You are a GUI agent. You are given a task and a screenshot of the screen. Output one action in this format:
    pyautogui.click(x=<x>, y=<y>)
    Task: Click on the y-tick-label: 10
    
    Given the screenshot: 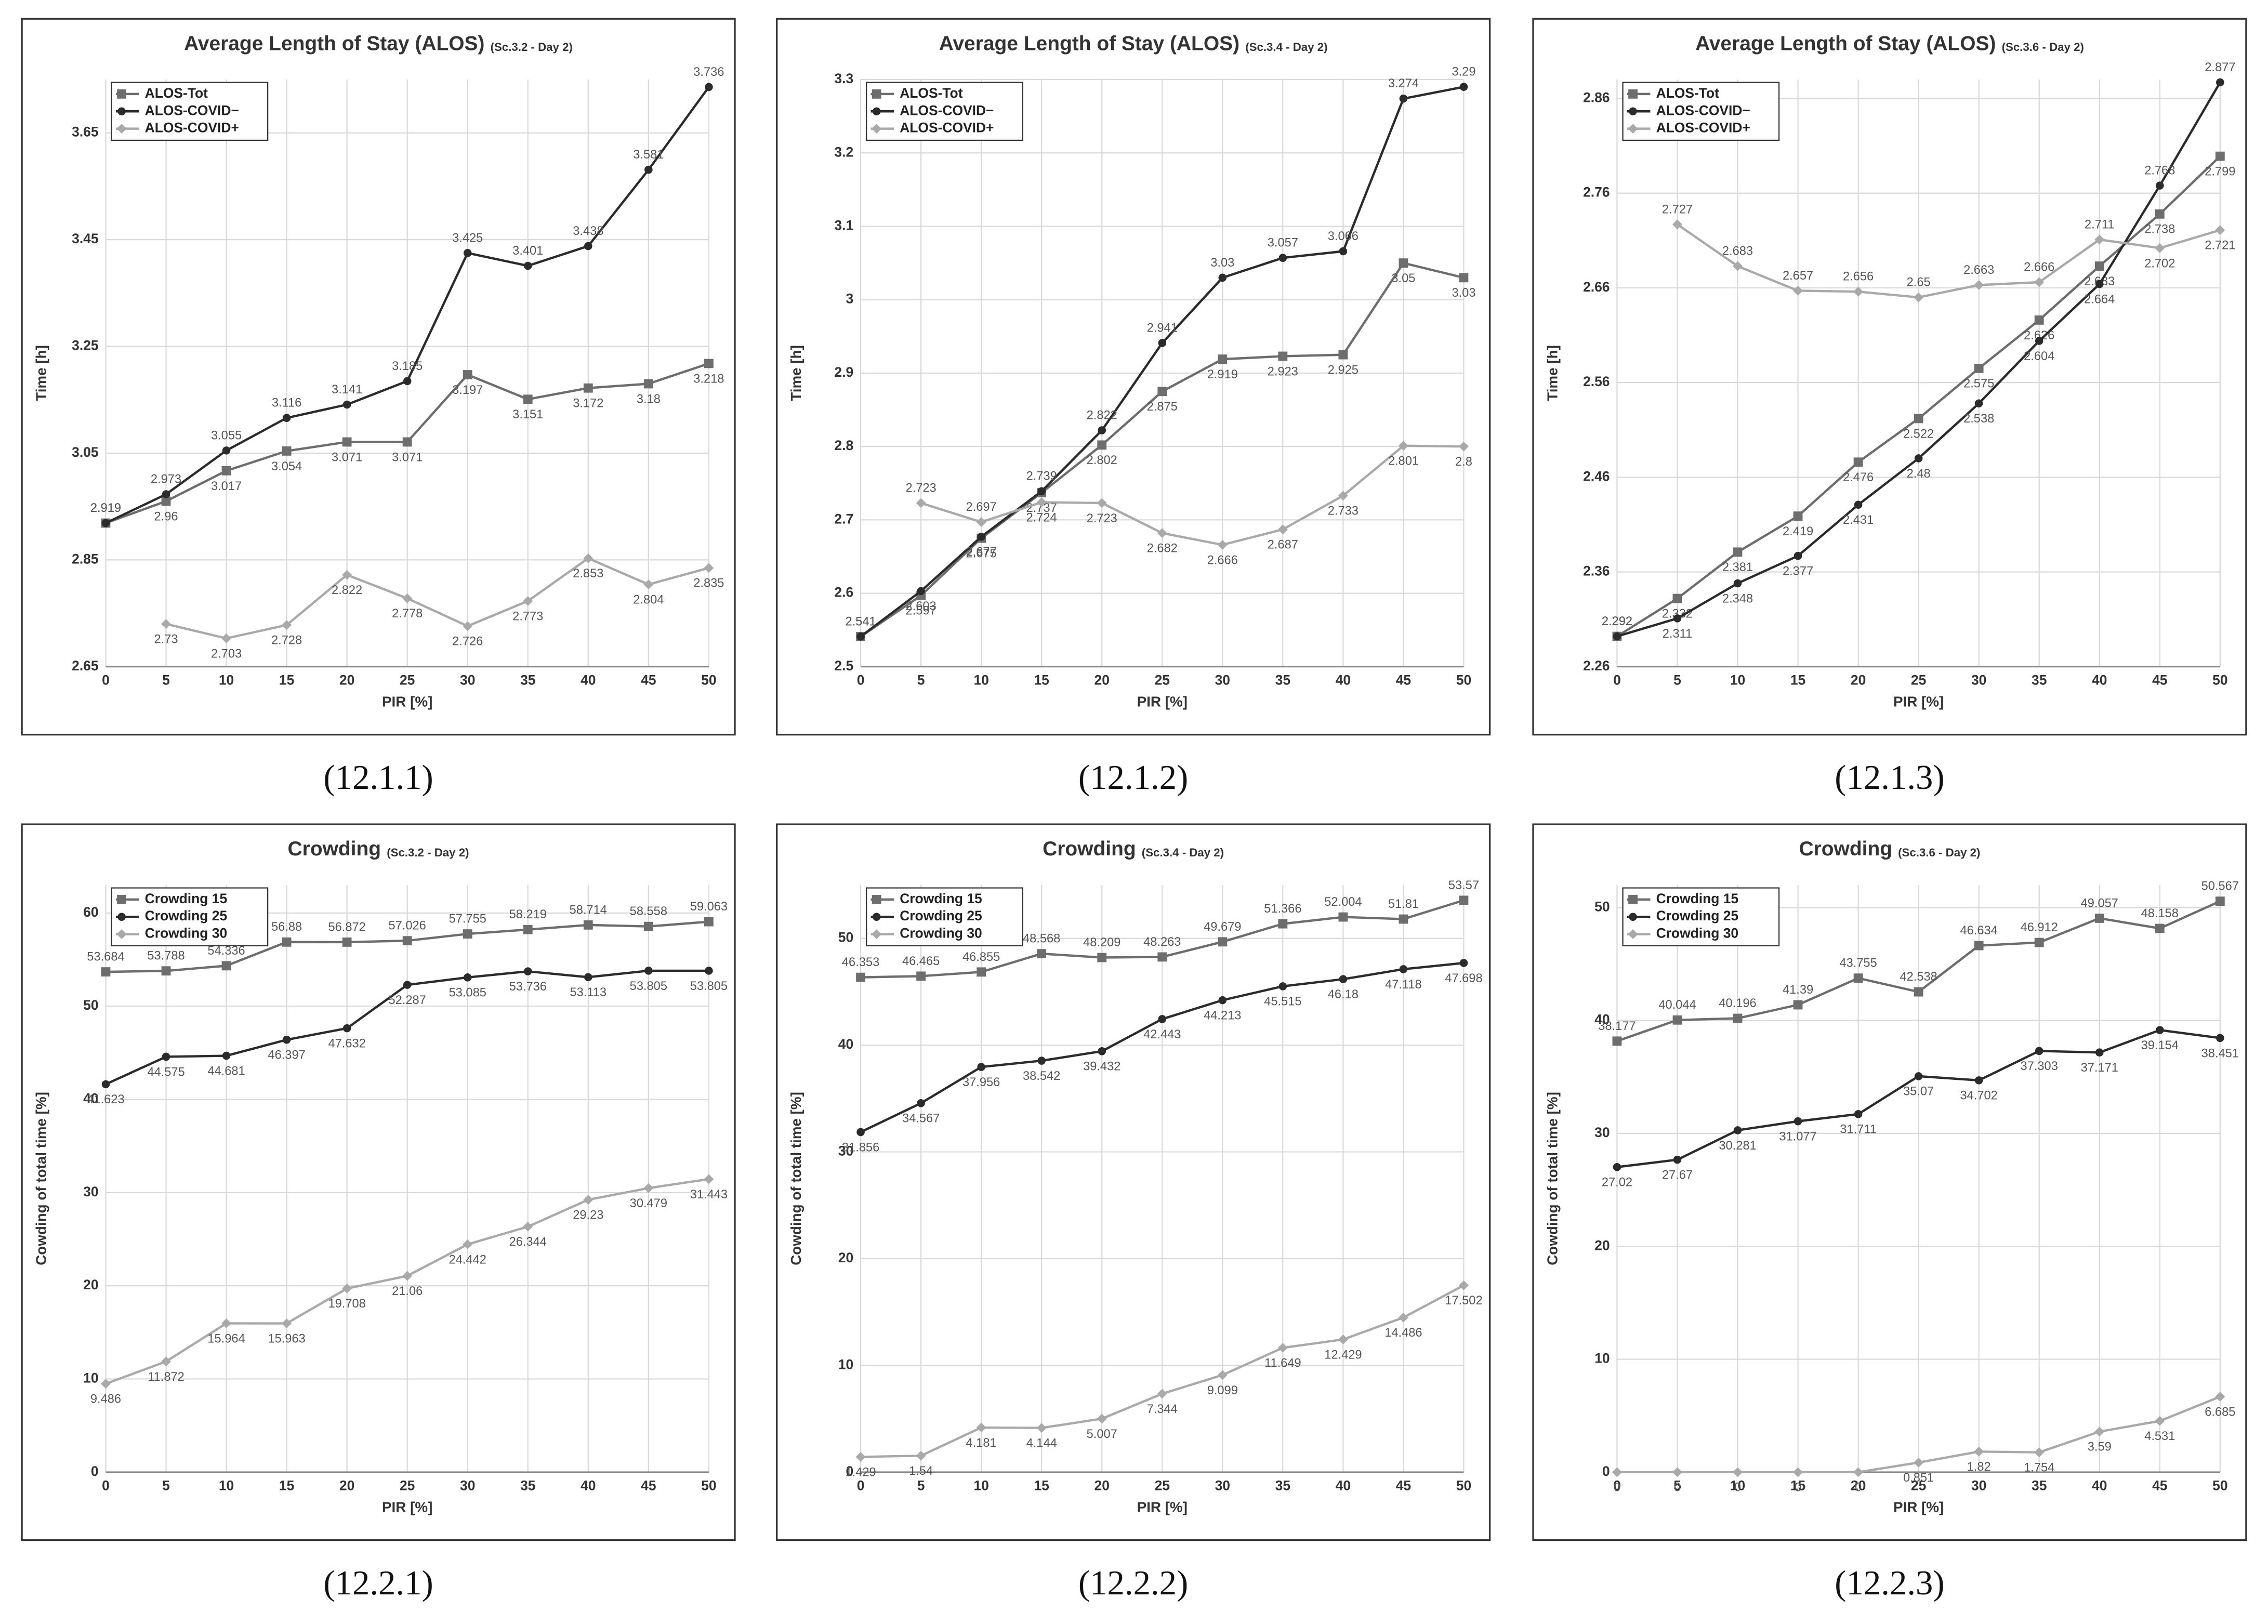 What is the action you would take?
    pyautogui.click(x=1602, y=1359)
    